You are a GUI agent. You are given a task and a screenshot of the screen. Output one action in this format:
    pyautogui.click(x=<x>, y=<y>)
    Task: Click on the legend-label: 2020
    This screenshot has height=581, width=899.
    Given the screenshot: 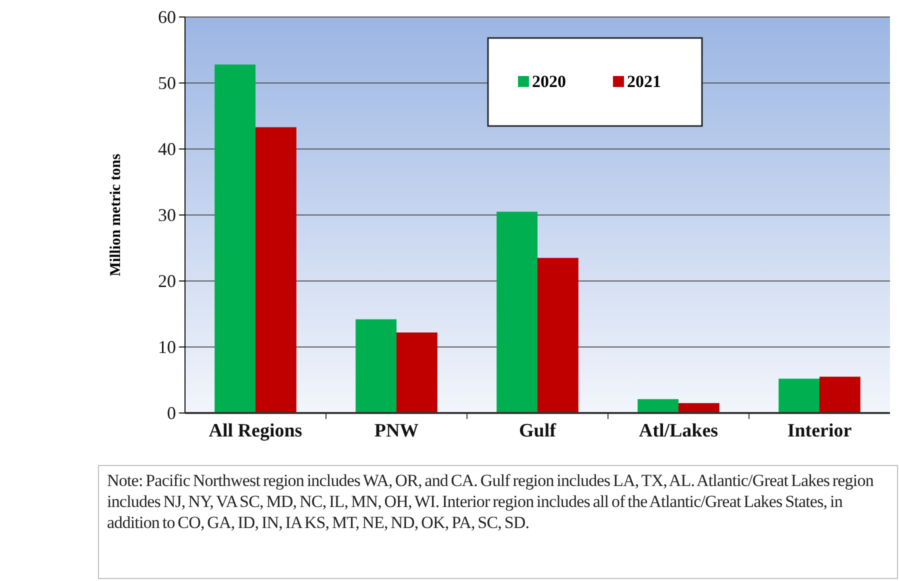 What is the action you would take?
    pyautogui.click(x=549, y=81)
    